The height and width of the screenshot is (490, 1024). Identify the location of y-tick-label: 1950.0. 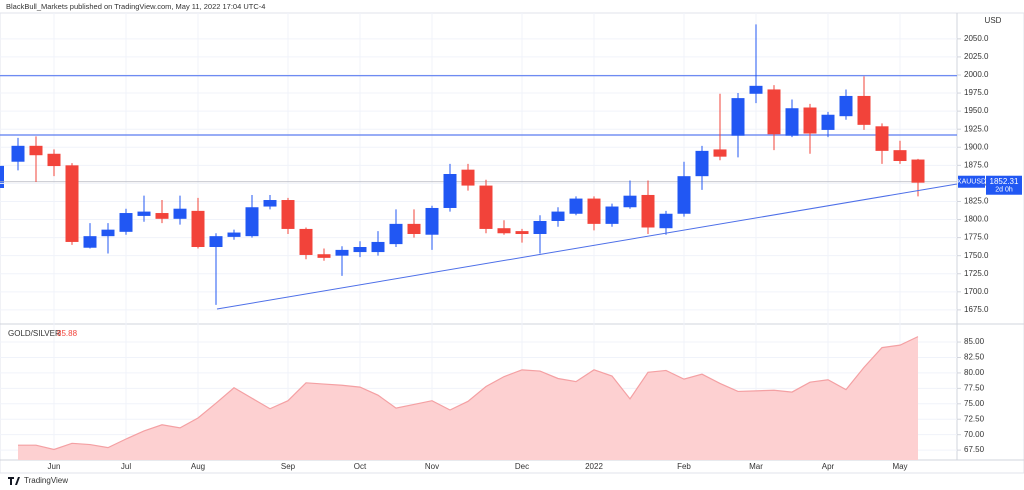
(976, 110).